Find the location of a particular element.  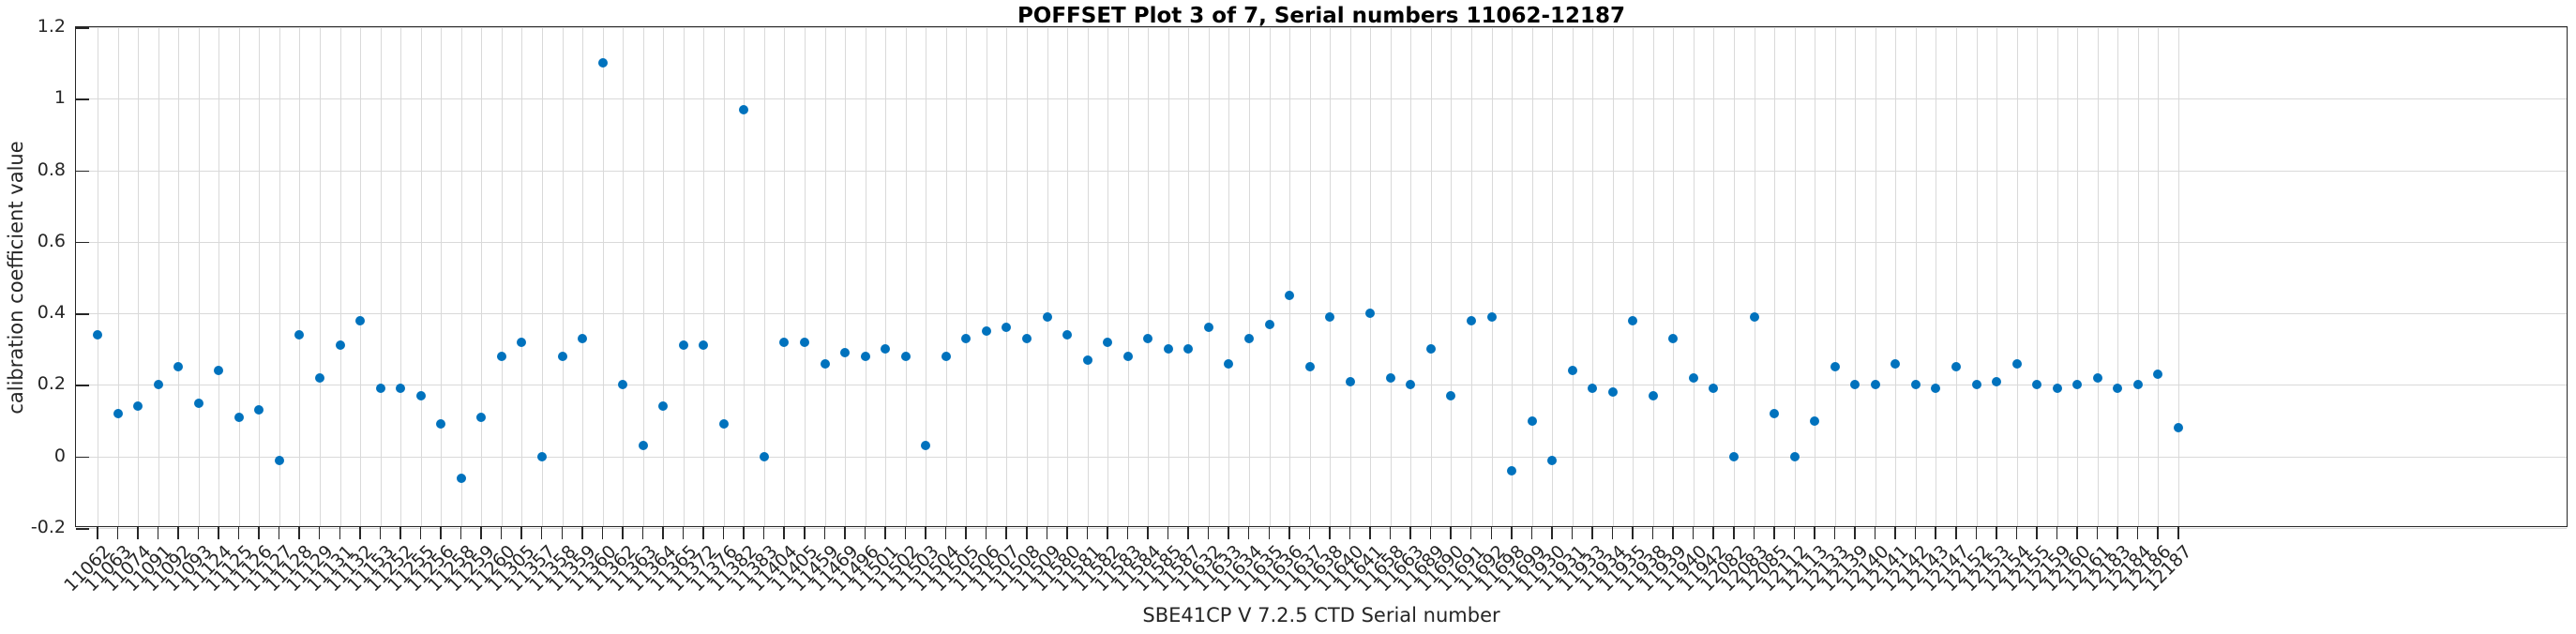

y-tick-label: 0 is located at coordinates (59, 456).